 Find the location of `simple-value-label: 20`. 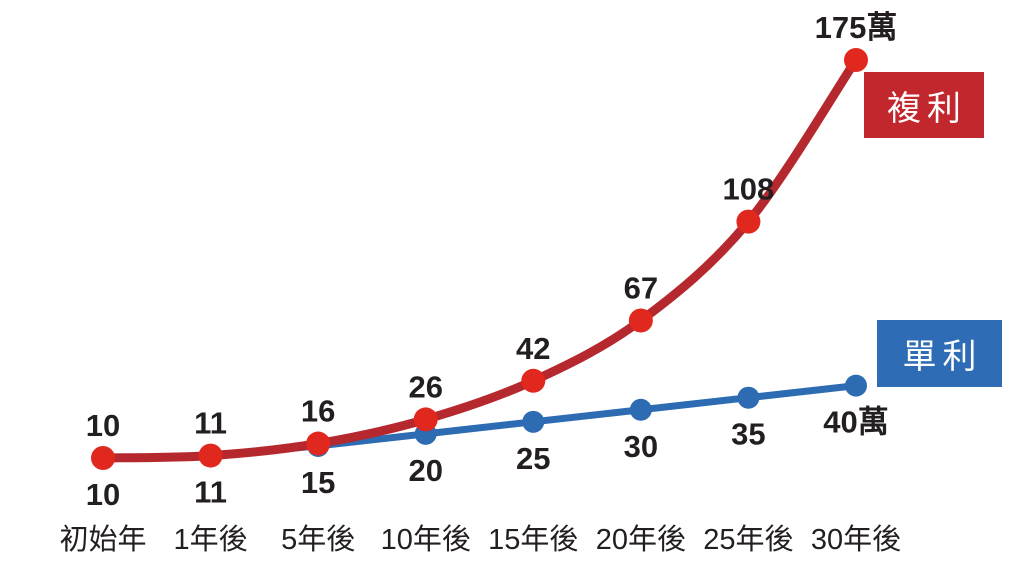

simple-value-label: 20 is located at coordinates (425, 470).